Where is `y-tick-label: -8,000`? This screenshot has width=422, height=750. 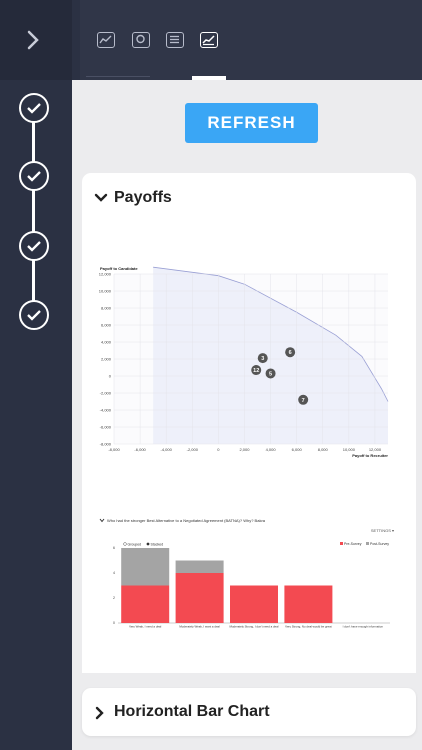 y-tick-label: -8,000 is located at coordinates (106, 444).